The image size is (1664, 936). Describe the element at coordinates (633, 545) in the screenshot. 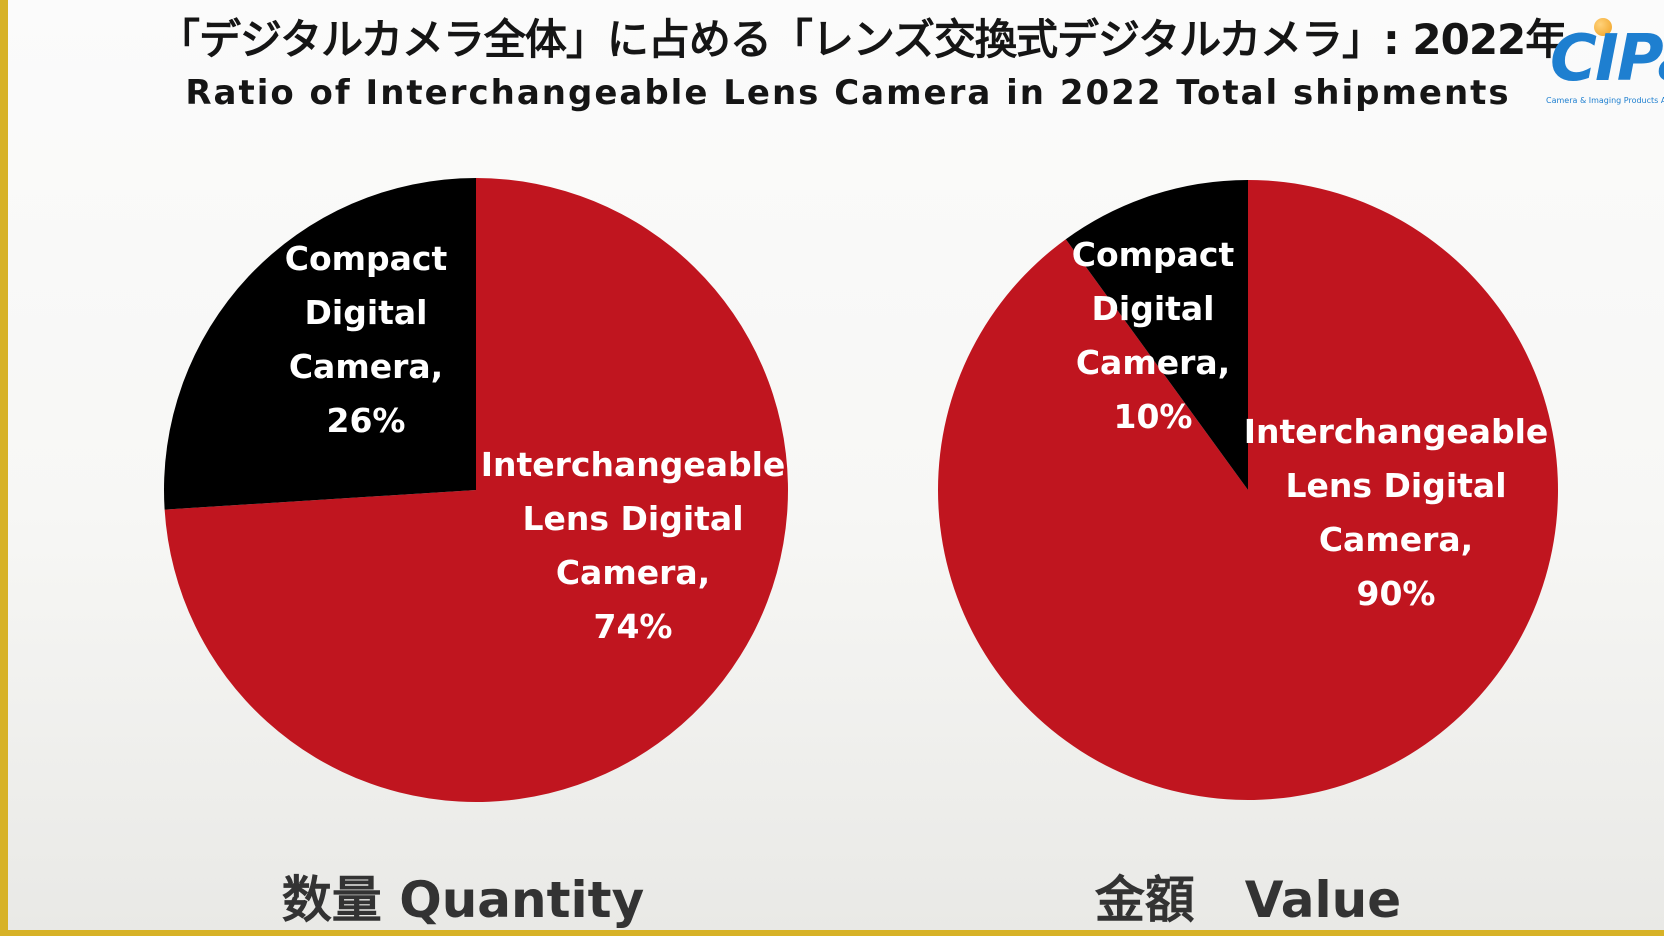

I see `pie-label-interchangeable: Interchangeable Lens Digital Camera, 74%` at that location.